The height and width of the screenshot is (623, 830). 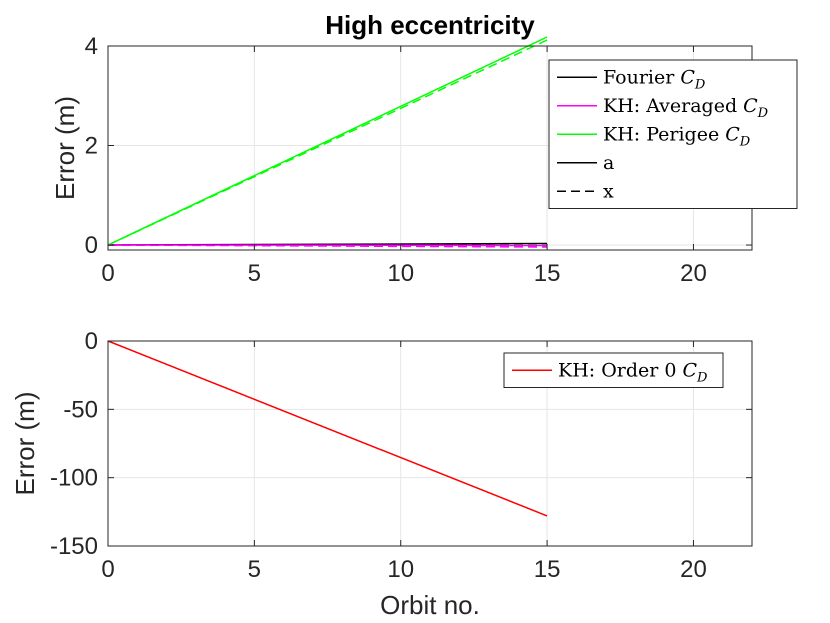 I want to click on legend-label: x, so click(x=608, y=191).